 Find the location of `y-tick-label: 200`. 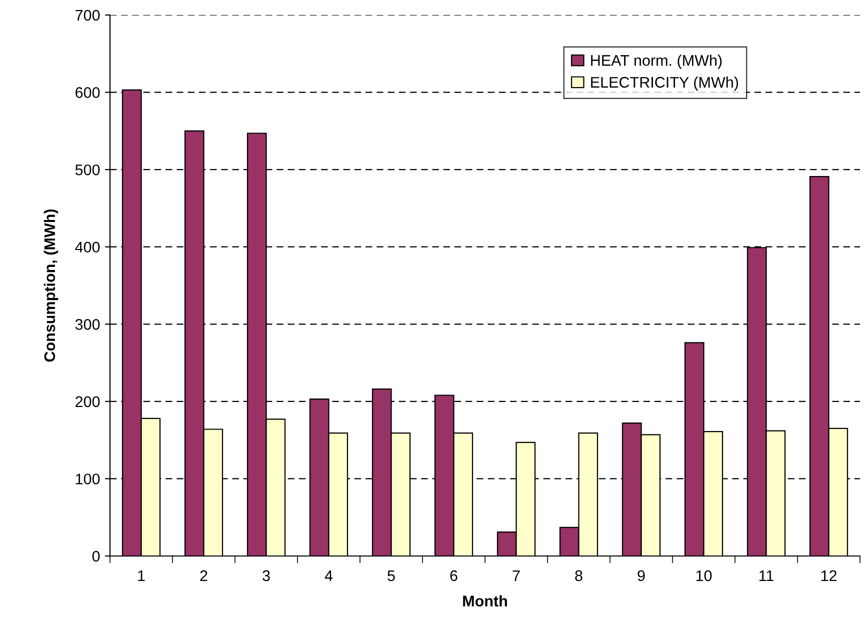

y-tick-label: 200 is located at coordinates (88, 402).